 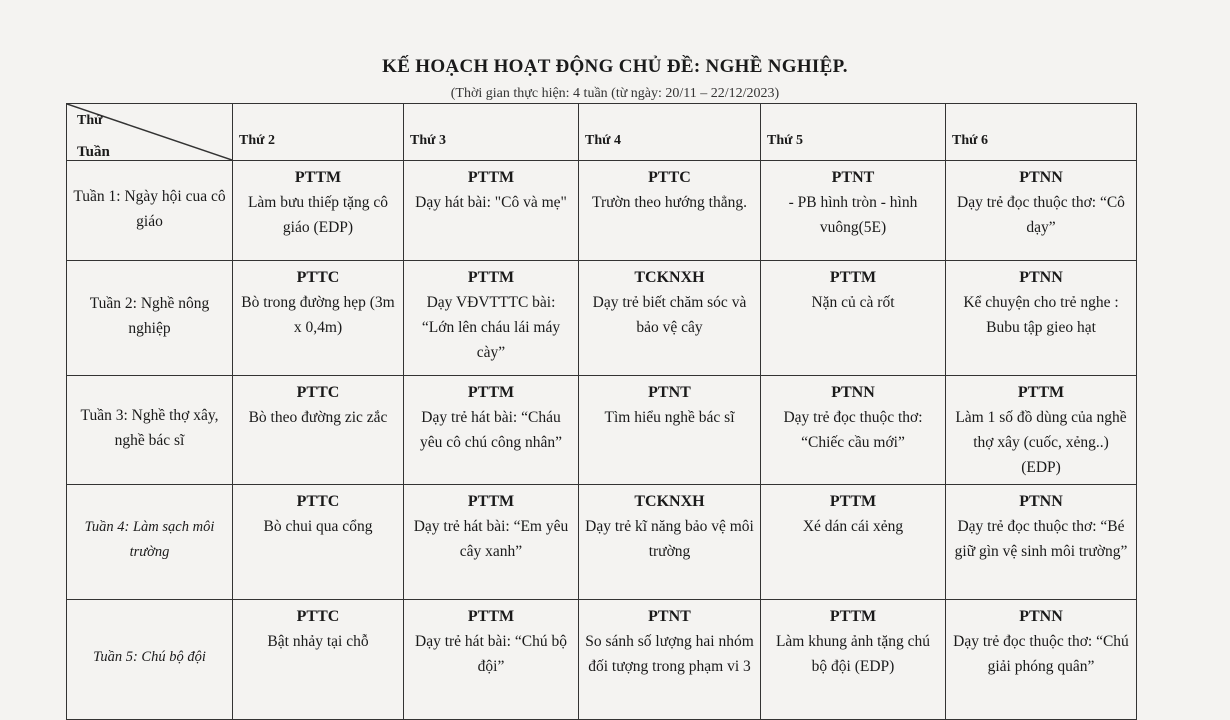 What do you see at coordinates (318, 215) in the screenshot?
I see `activity-text: Làm bưu thiếp tặng cô giáo (EDP)` at bounding box center [318, 215].